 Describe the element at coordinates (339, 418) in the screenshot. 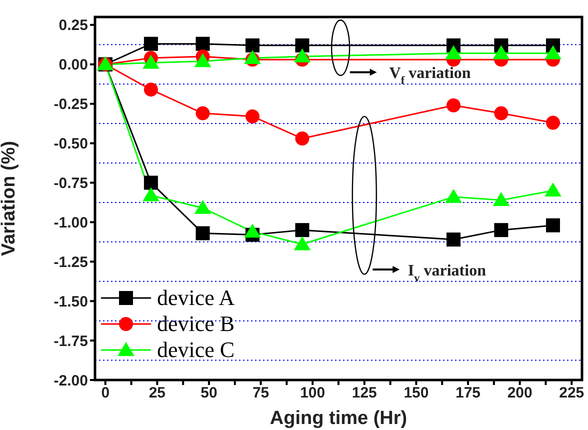

I see `x-axis-title: Aging time (Hr)` at that location.